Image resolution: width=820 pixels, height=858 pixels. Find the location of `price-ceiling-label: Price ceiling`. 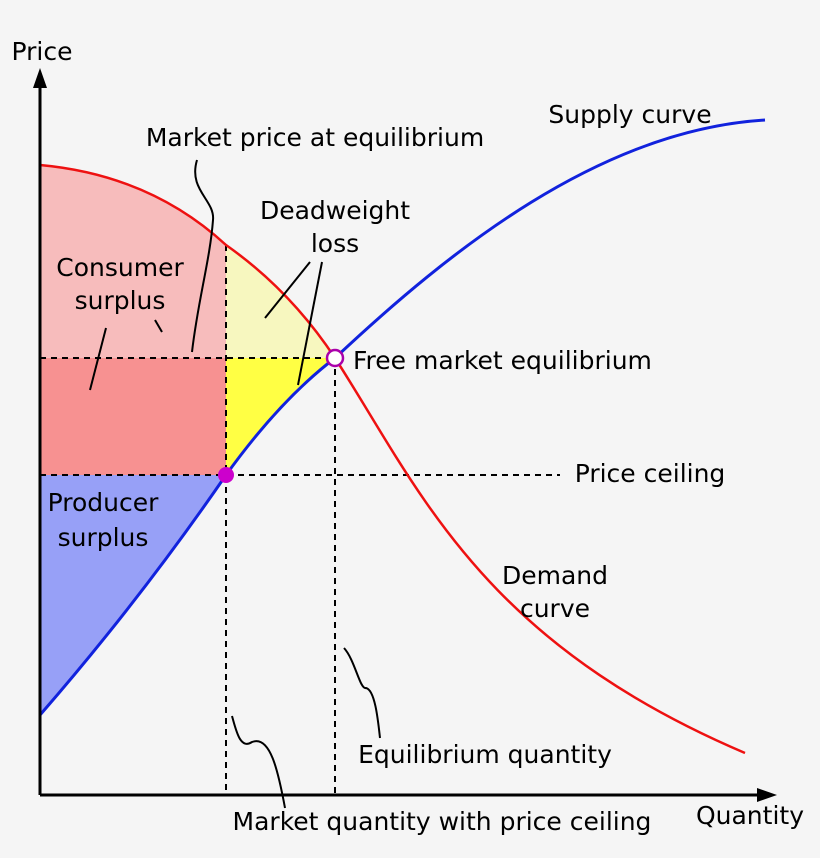

price-ceiling-label: Price ceiling is located at coordinates (650, 473).